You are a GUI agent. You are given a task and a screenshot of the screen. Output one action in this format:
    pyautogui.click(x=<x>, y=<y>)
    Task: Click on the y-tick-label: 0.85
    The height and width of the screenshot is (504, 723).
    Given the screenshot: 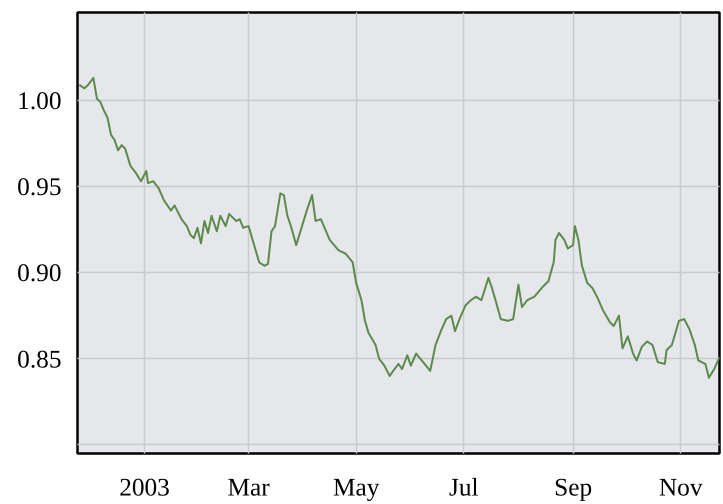 What is the action you would take?
    pyautogui.click(x=39, y=359)
    